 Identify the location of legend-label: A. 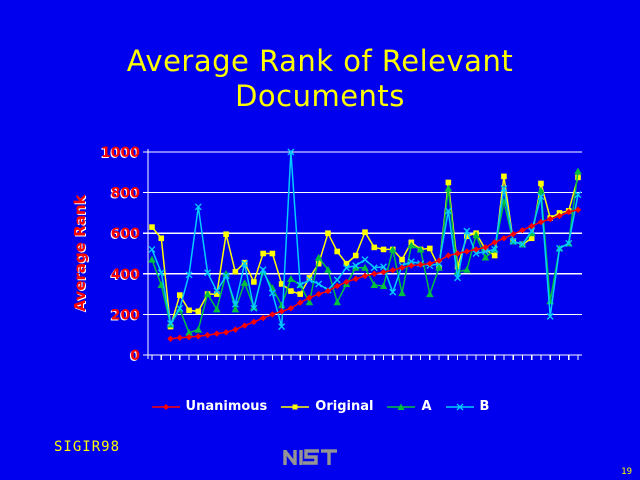
(426, 406).